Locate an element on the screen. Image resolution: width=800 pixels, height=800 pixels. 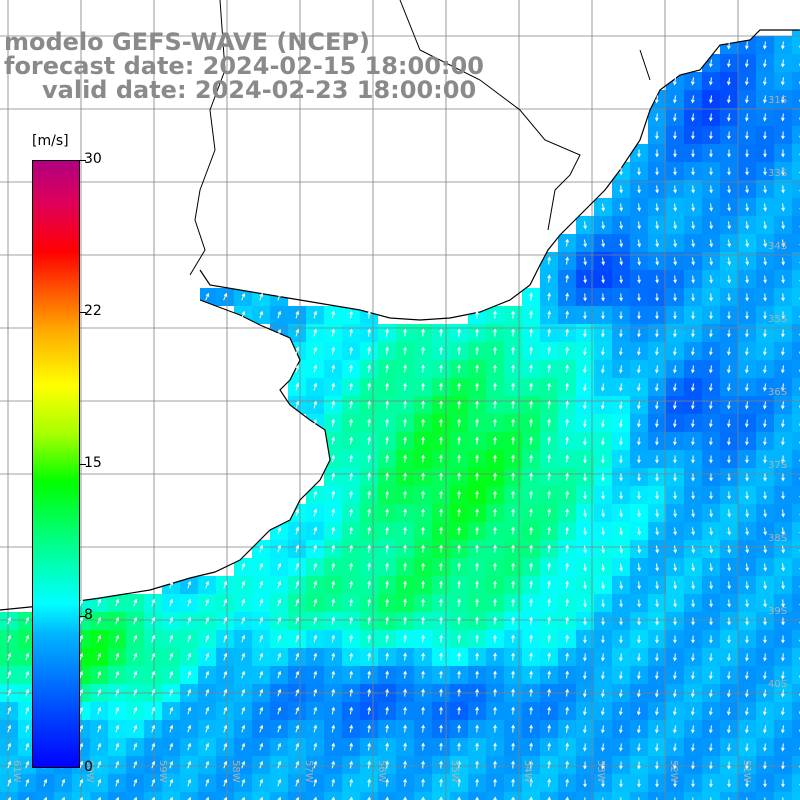
lon-label: 60W is located at coordinates (89, 771).